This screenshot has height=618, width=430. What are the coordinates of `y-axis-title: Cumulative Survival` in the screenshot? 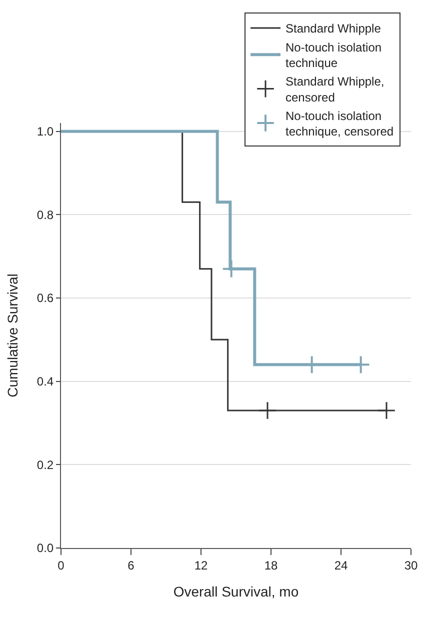 It's located at (12, 336).